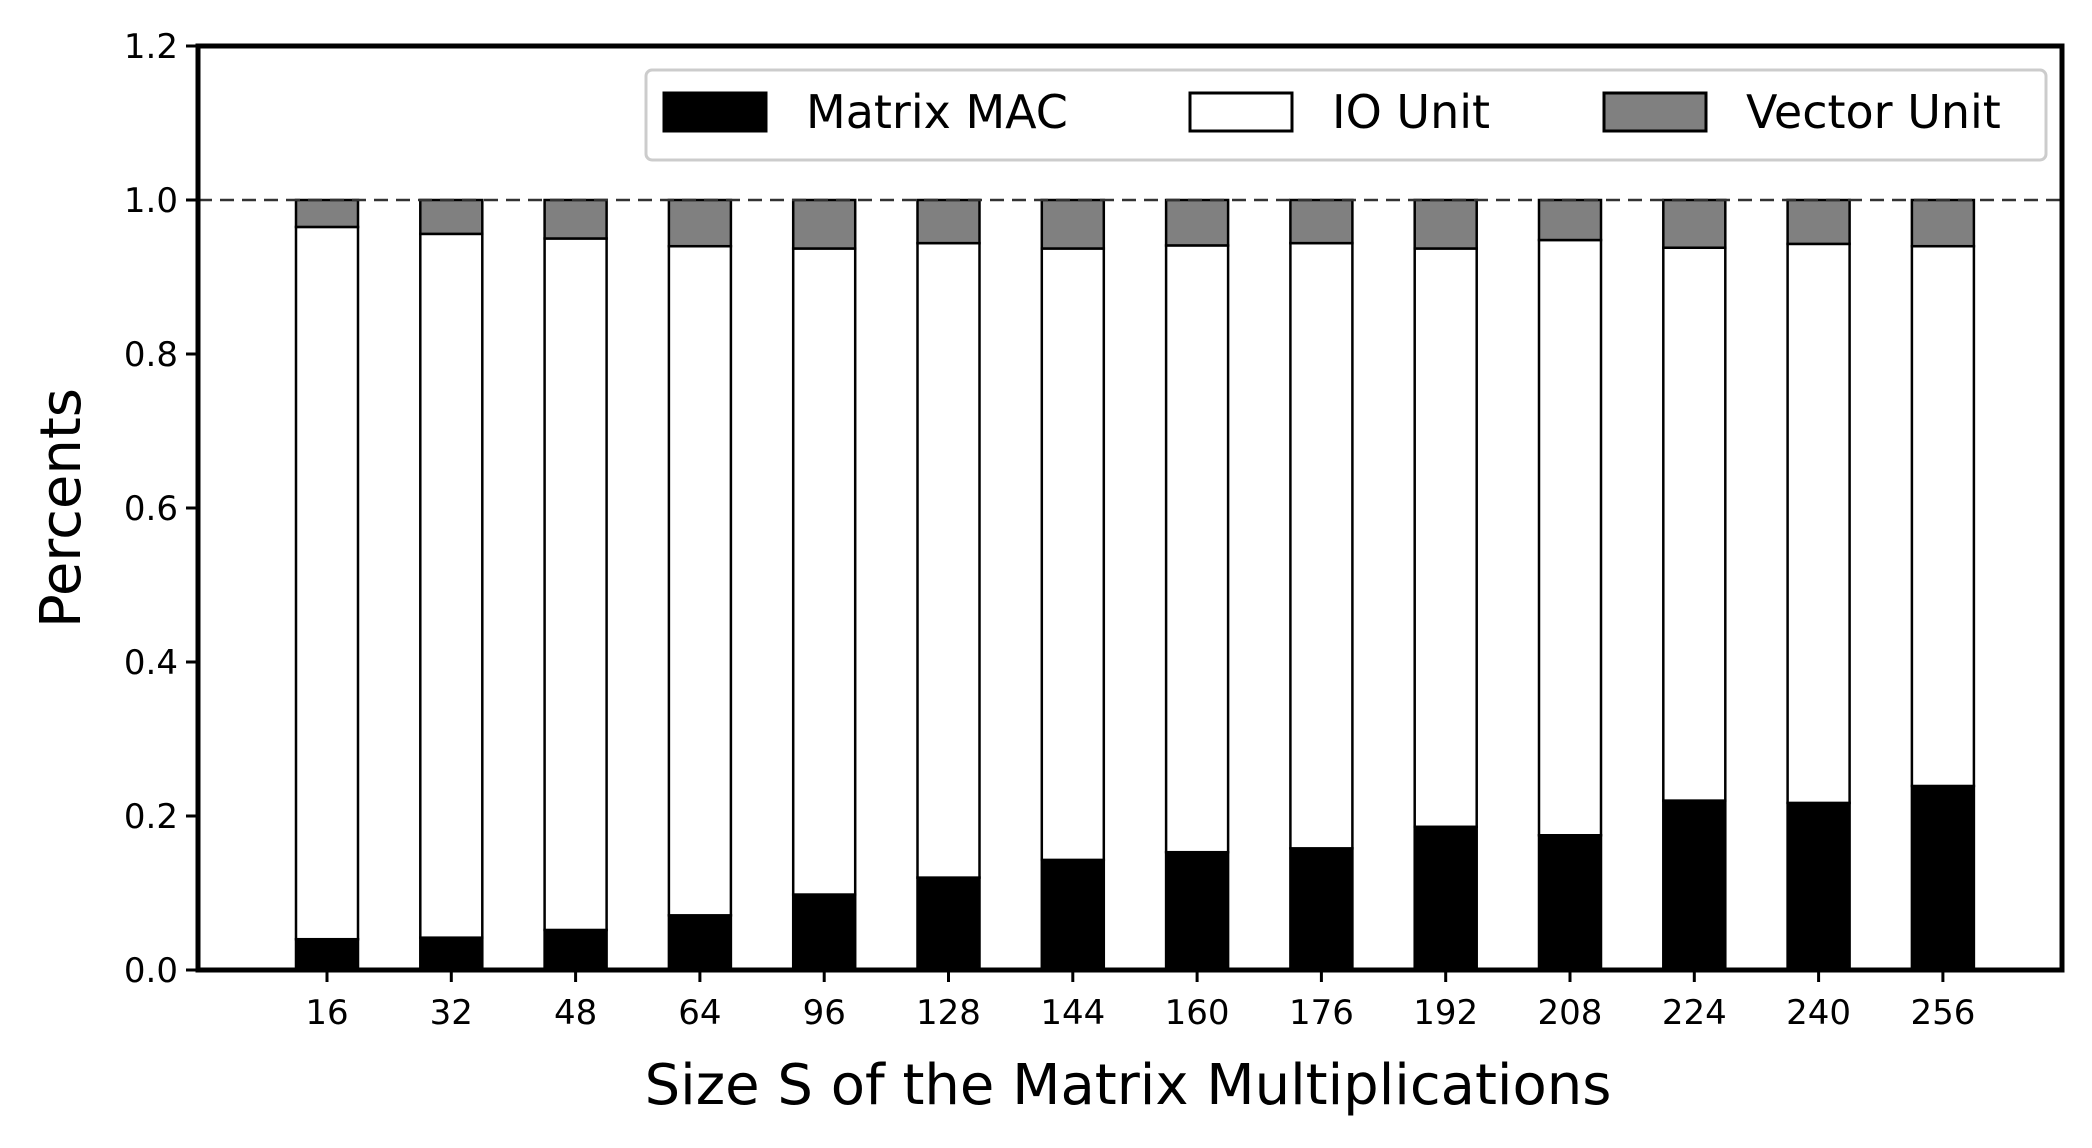  I want to click on legend-items: Matrix MAC IO Unit Vector Unit, so click(1331, 112).